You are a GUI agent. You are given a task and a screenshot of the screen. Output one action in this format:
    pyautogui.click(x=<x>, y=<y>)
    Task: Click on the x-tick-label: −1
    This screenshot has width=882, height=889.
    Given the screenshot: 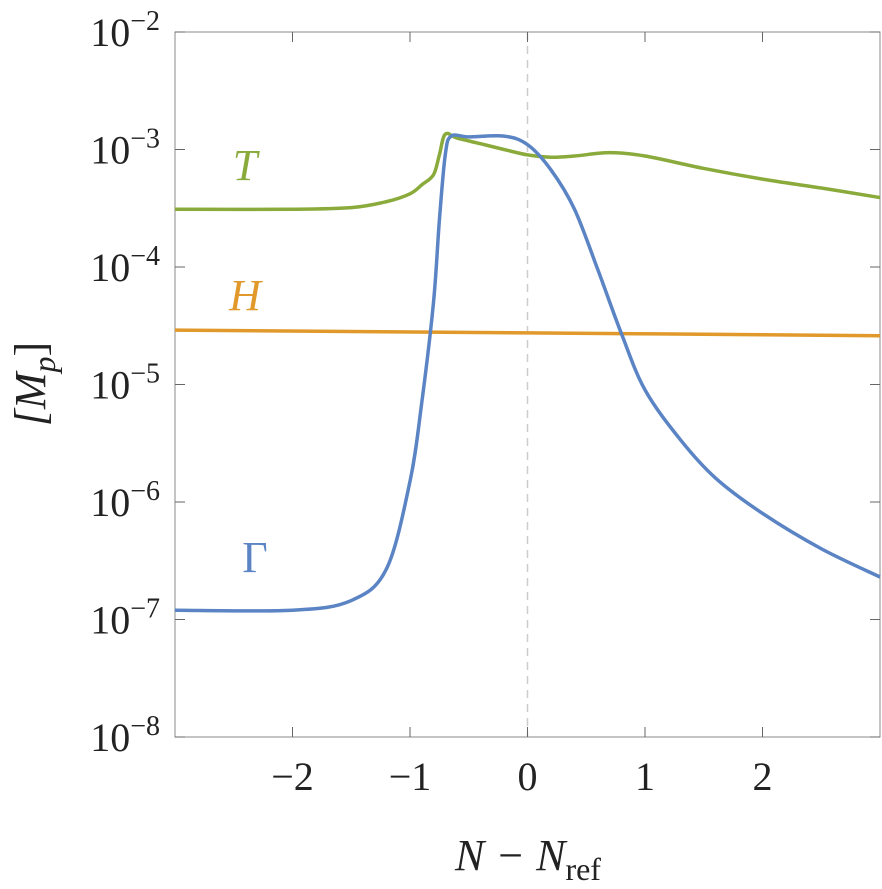 What is the action you would take?
    pyautogui.click(x=410, y=776)
    